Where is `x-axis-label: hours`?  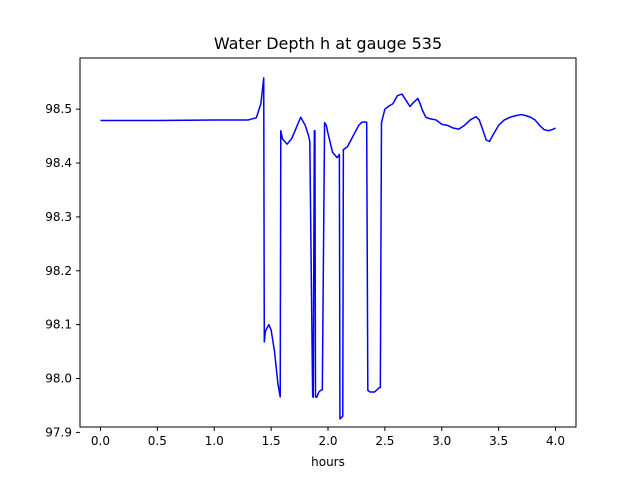
x-axis-label: hours is located at coordinates (328, 462).